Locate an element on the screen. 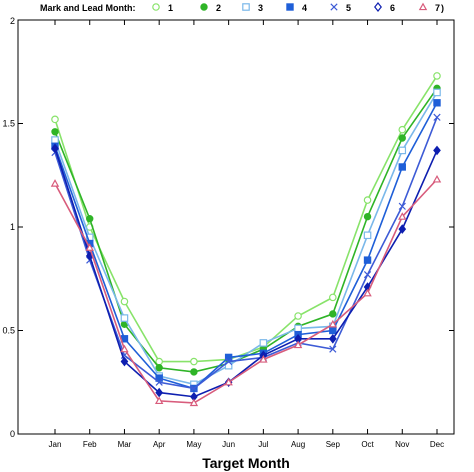  legend-entry-5: 5 is located at coordinates (340, 8).